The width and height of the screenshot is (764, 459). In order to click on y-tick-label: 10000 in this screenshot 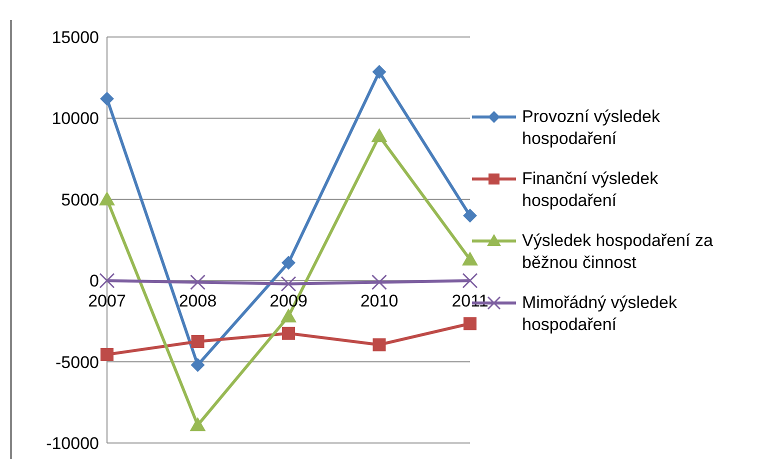, I will do `click(75, 118)`.